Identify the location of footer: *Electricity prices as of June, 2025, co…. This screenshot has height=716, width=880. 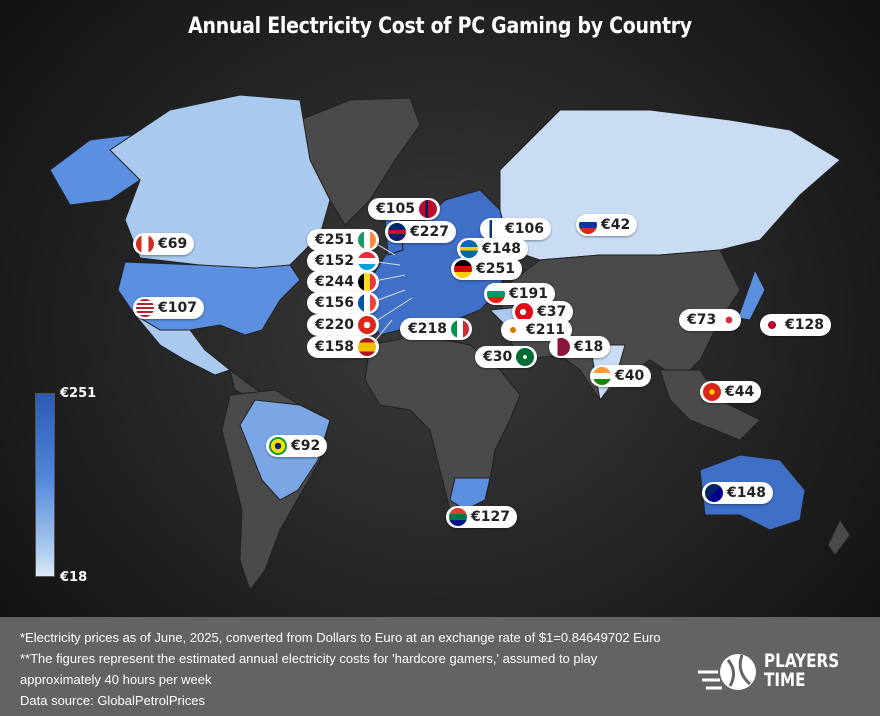
(440, 666).